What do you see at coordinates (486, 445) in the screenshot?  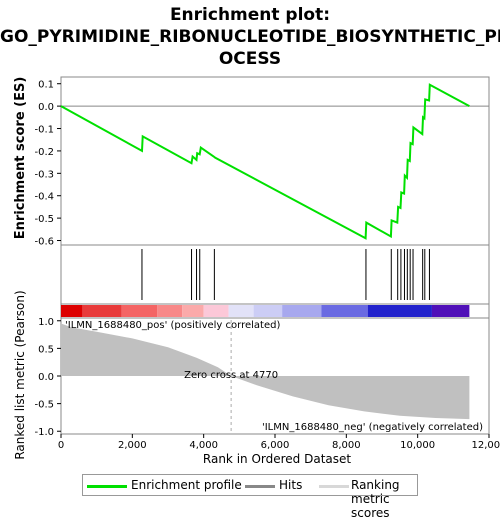 I see `x-tick-label: 12,000` at bounding box center [486, 445].